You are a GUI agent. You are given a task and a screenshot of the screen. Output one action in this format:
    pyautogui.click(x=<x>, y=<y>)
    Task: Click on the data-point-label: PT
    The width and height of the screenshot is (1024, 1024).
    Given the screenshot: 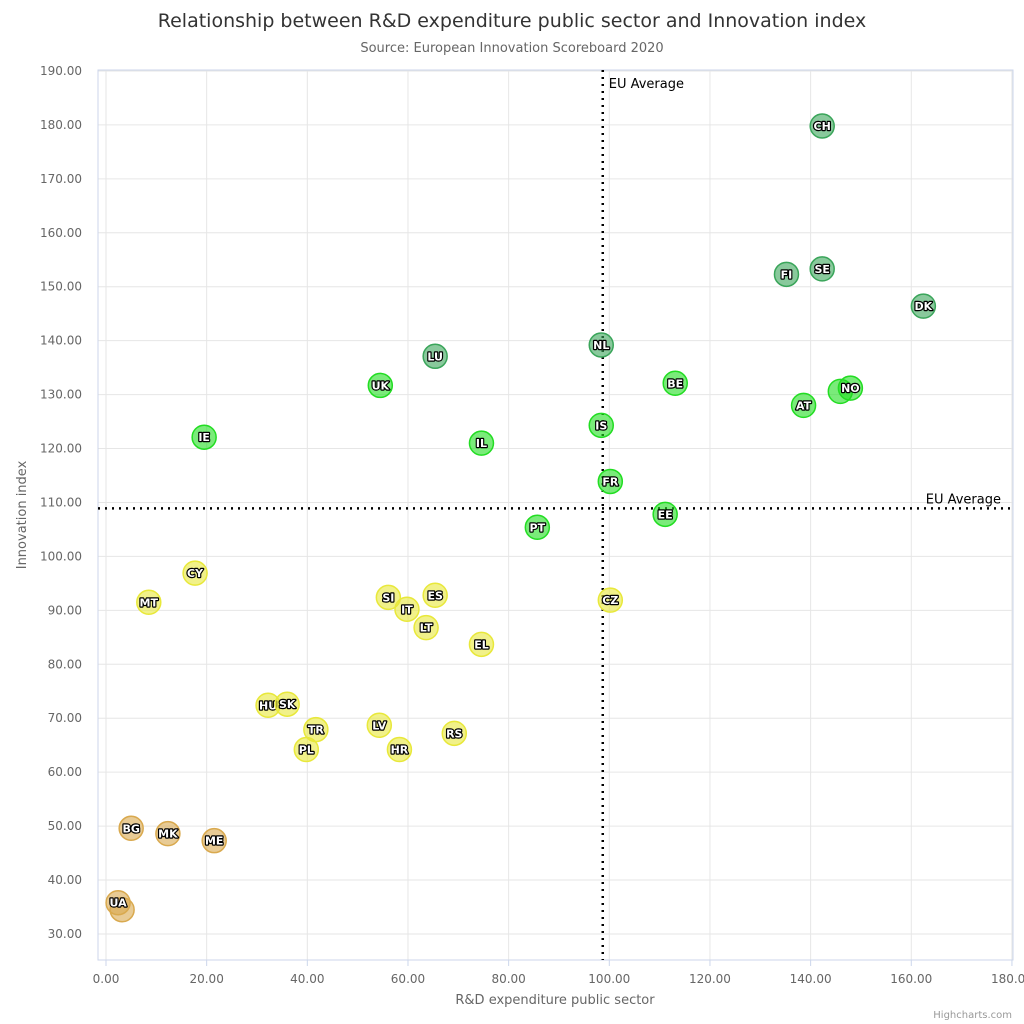 What is the action you would take?
    pyautogui.click(x=538, y=527)
    